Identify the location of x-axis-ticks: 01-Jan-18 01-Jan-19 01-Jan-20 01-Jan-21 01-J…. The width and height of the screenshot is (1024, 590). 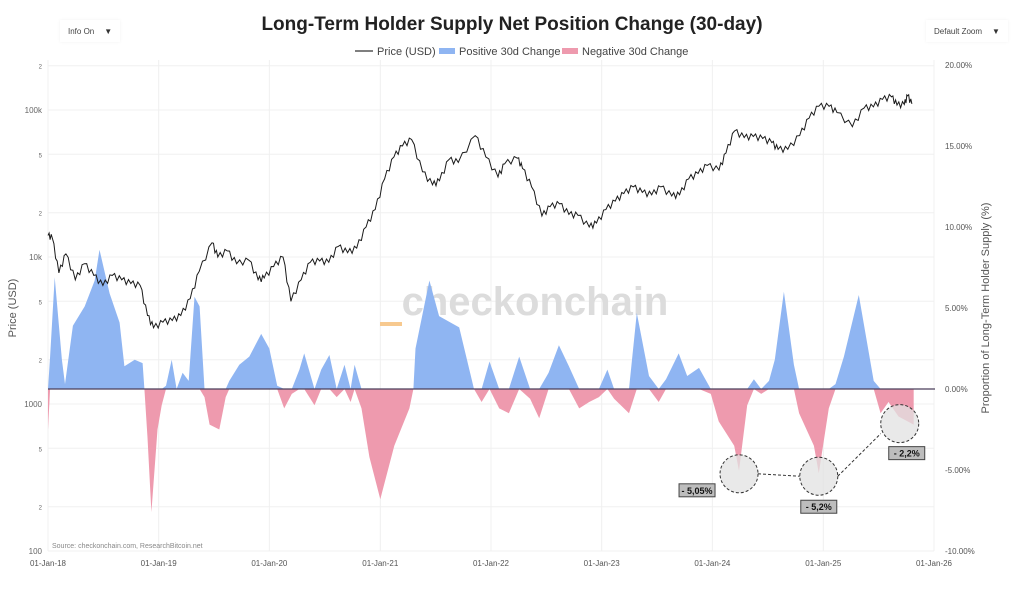
(491, 563).